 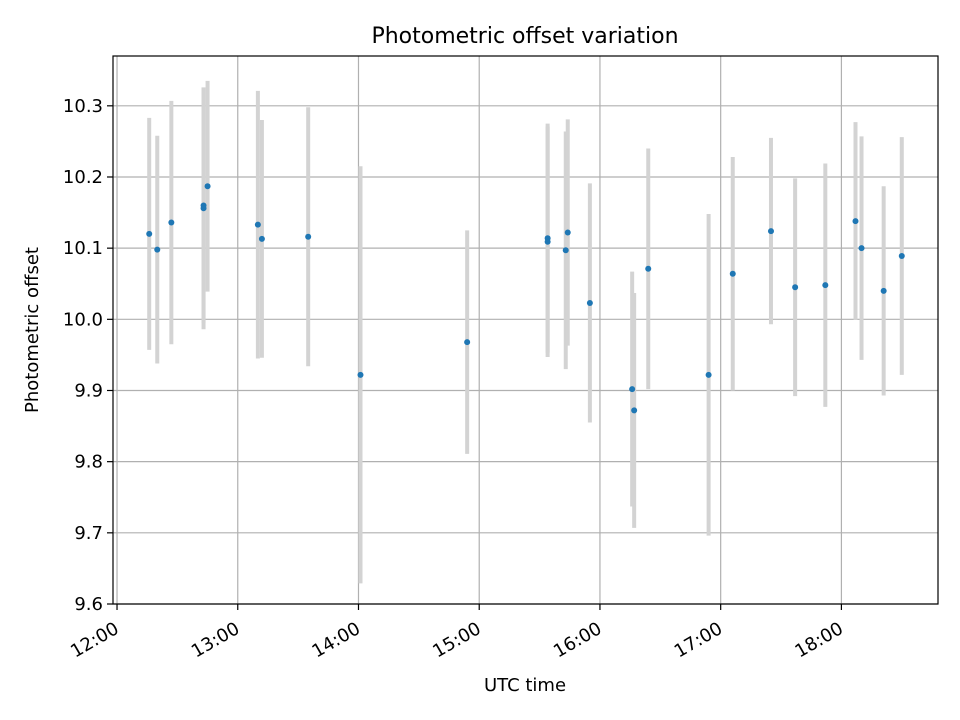 What do you see at coordinates (83, 319) in the screenshot?
I see `y-tick-label: 10.0` at bounding box center [83, 319].